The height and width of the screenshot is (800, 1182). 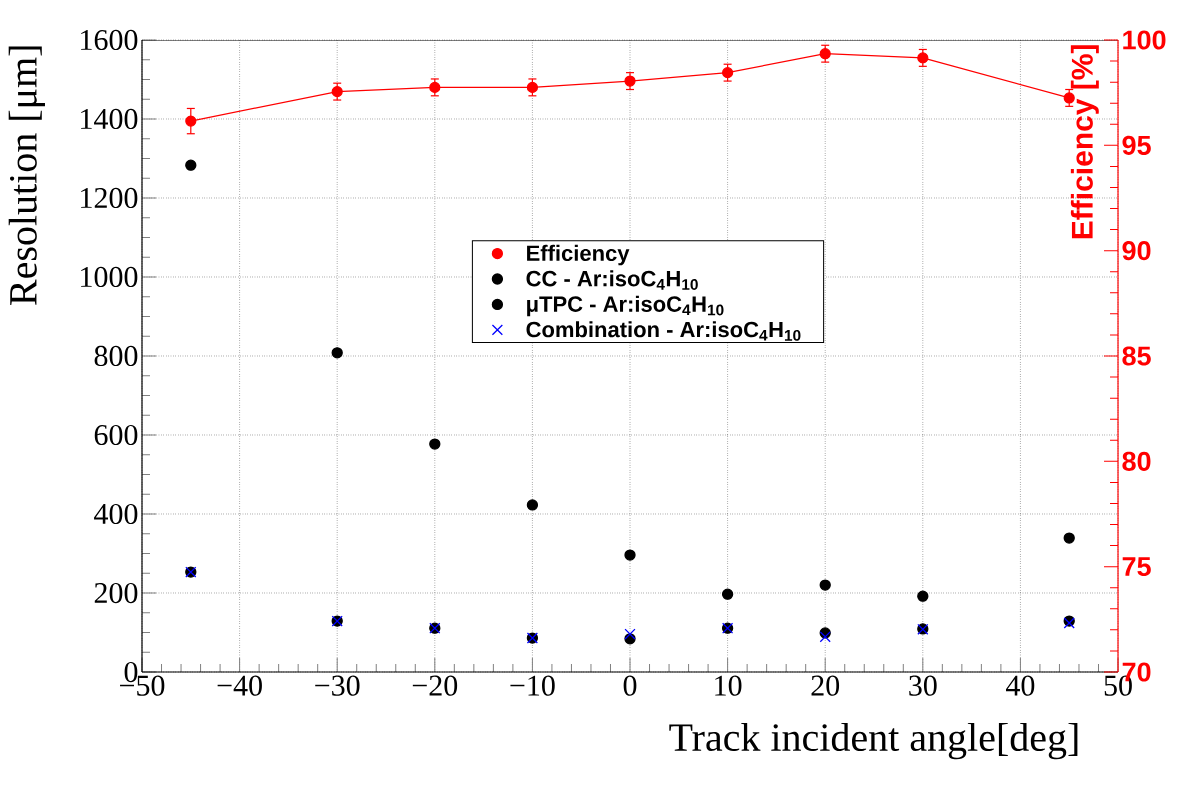 What do you see at coordinates (630, 685) in the screenshot?
I see `x-tick-label: 0` at bounding box center [630, 685].